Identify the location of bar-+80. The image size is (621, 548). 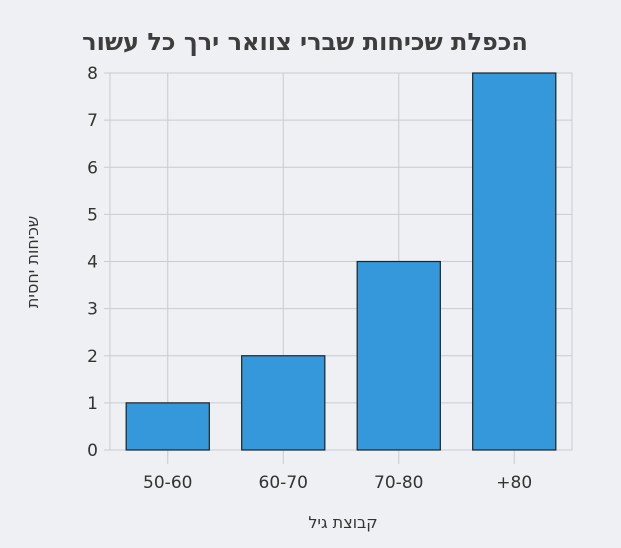
(514, 261).